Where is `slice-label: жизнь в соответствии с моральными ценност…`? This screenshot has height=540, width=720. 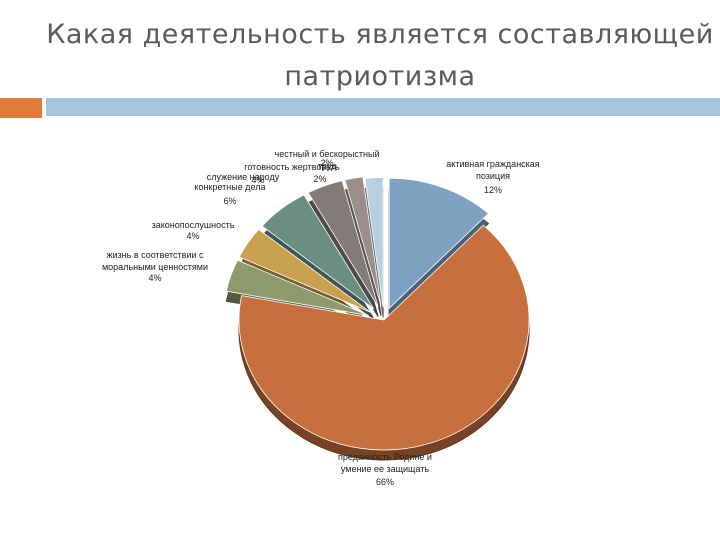
slice-label: жизнь в соответствии с моральными ценност… is located at coordinates (155, 261).